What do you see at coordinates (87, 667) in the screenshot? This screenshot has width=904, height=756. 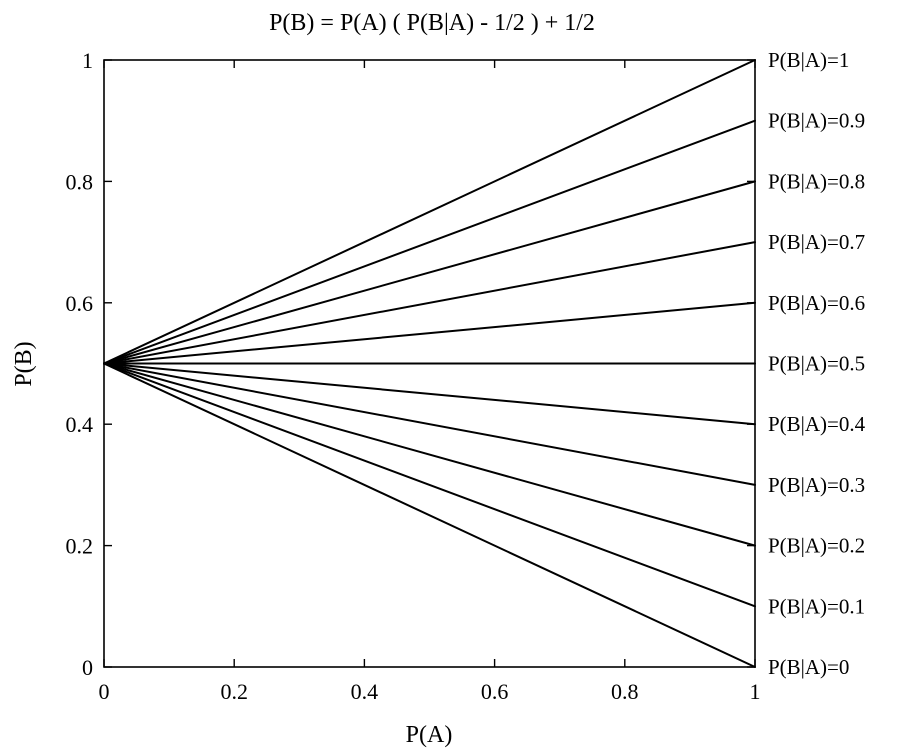 I see `y-tick-label: 0` at bounding box center [87, 667].